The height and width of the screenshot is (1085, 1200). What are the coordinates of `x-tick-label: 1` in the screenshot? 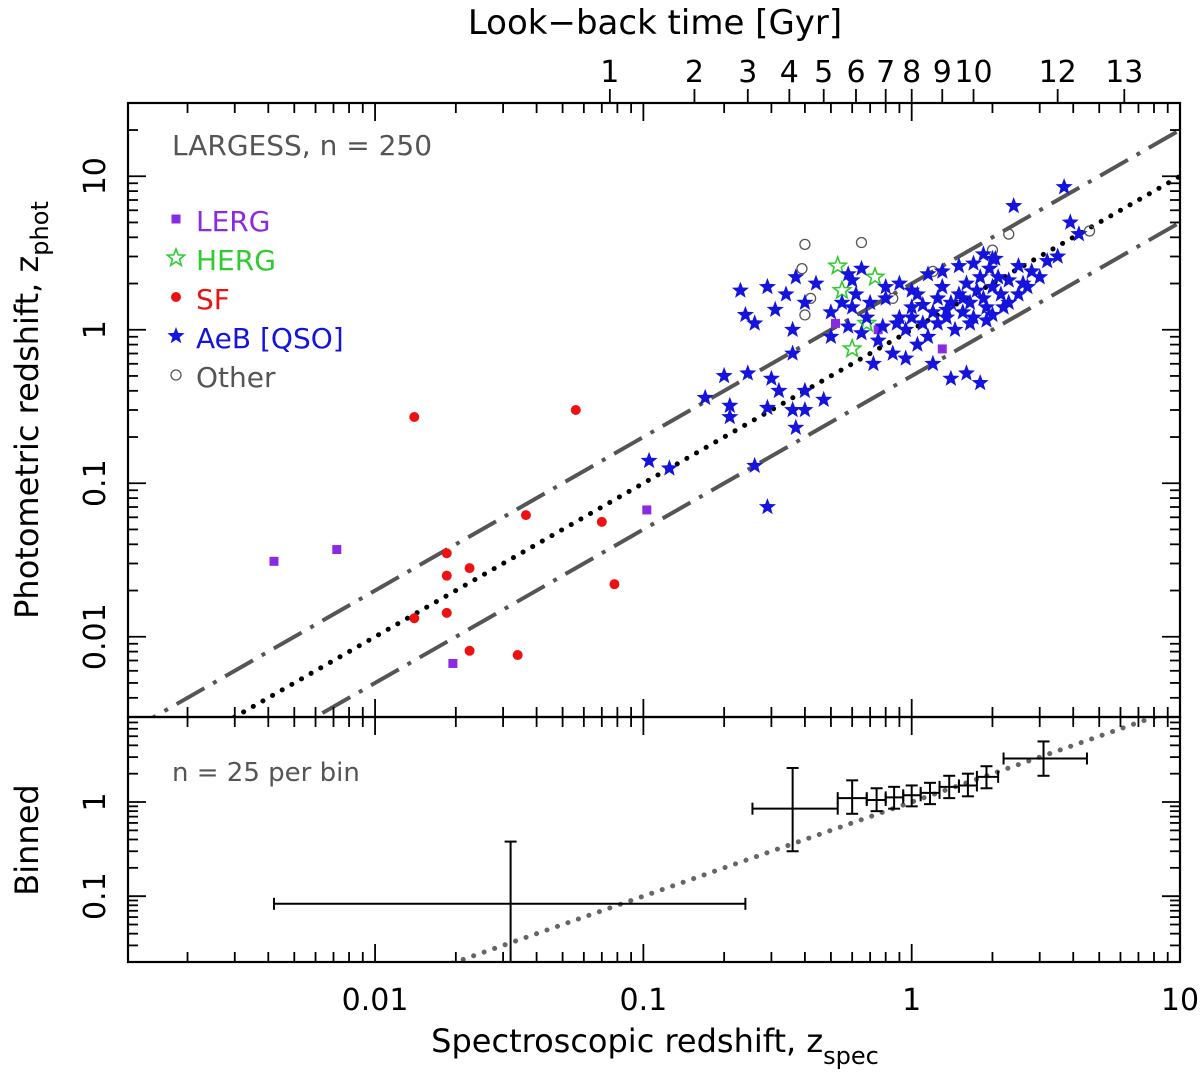 It's located at (911, 1000).